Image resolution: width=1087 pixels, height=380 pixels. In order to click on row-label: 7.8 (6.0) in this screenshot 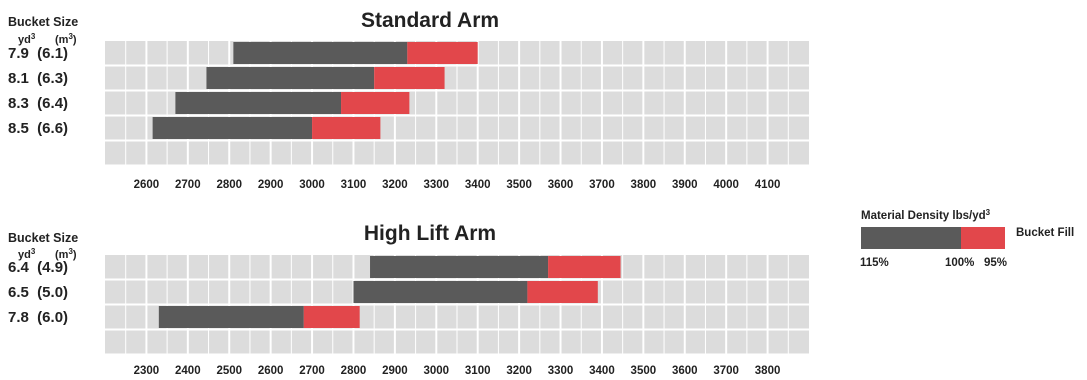, I will do `click(38, 317)`.